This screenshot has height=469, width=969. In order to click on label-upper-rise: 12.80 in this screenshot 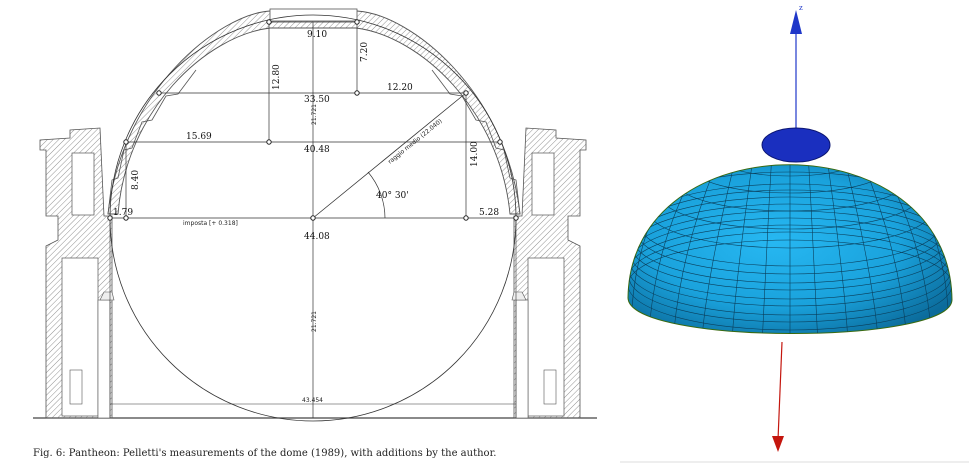, I will do `click(277, 77)`.